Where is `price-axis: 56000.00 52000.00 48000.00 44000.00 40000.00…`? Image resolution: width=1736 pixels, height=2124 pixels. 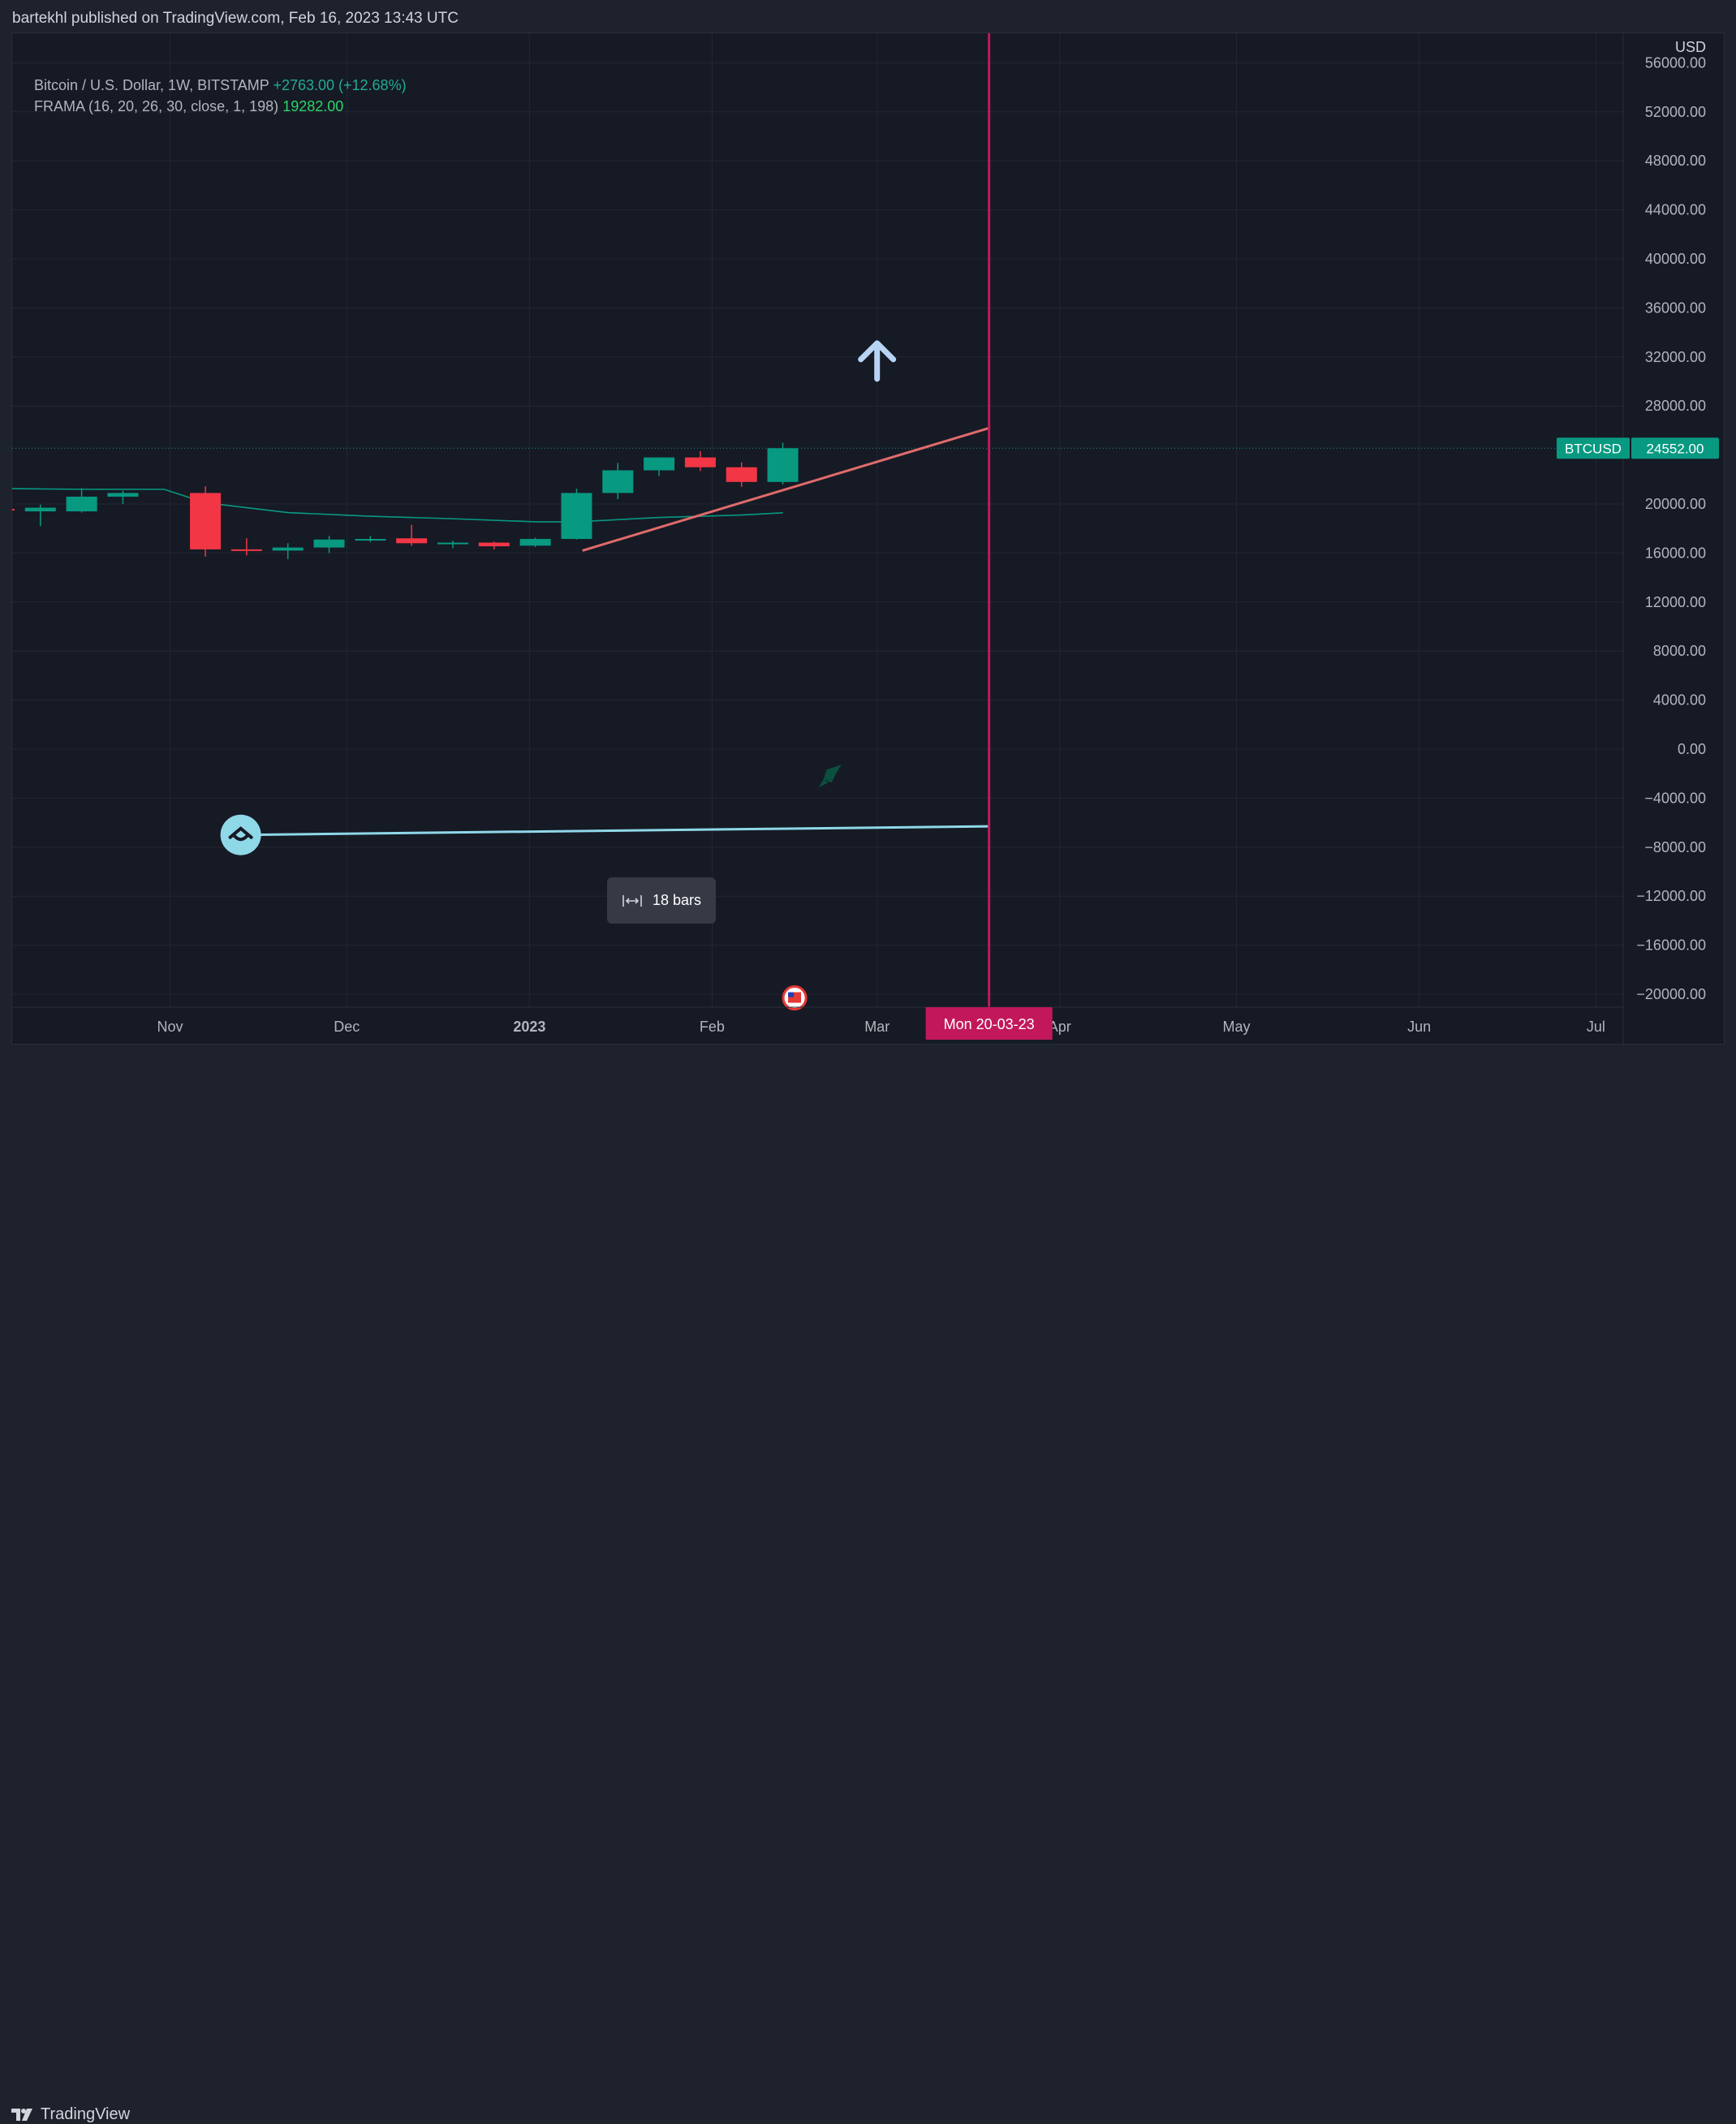
price-axis: 56000.00 52000.00 48000.00 44000.00 40000.00… is located at coordinates (1671, 520).